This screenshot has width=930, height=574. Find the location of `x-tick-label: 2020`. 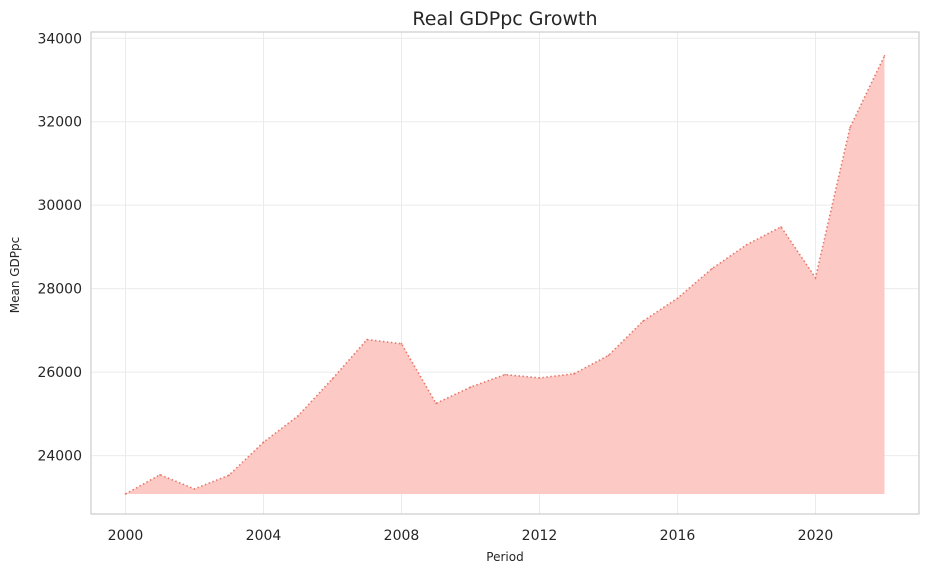

x-tick-label: 2020 is located at coordinates (816, 536).